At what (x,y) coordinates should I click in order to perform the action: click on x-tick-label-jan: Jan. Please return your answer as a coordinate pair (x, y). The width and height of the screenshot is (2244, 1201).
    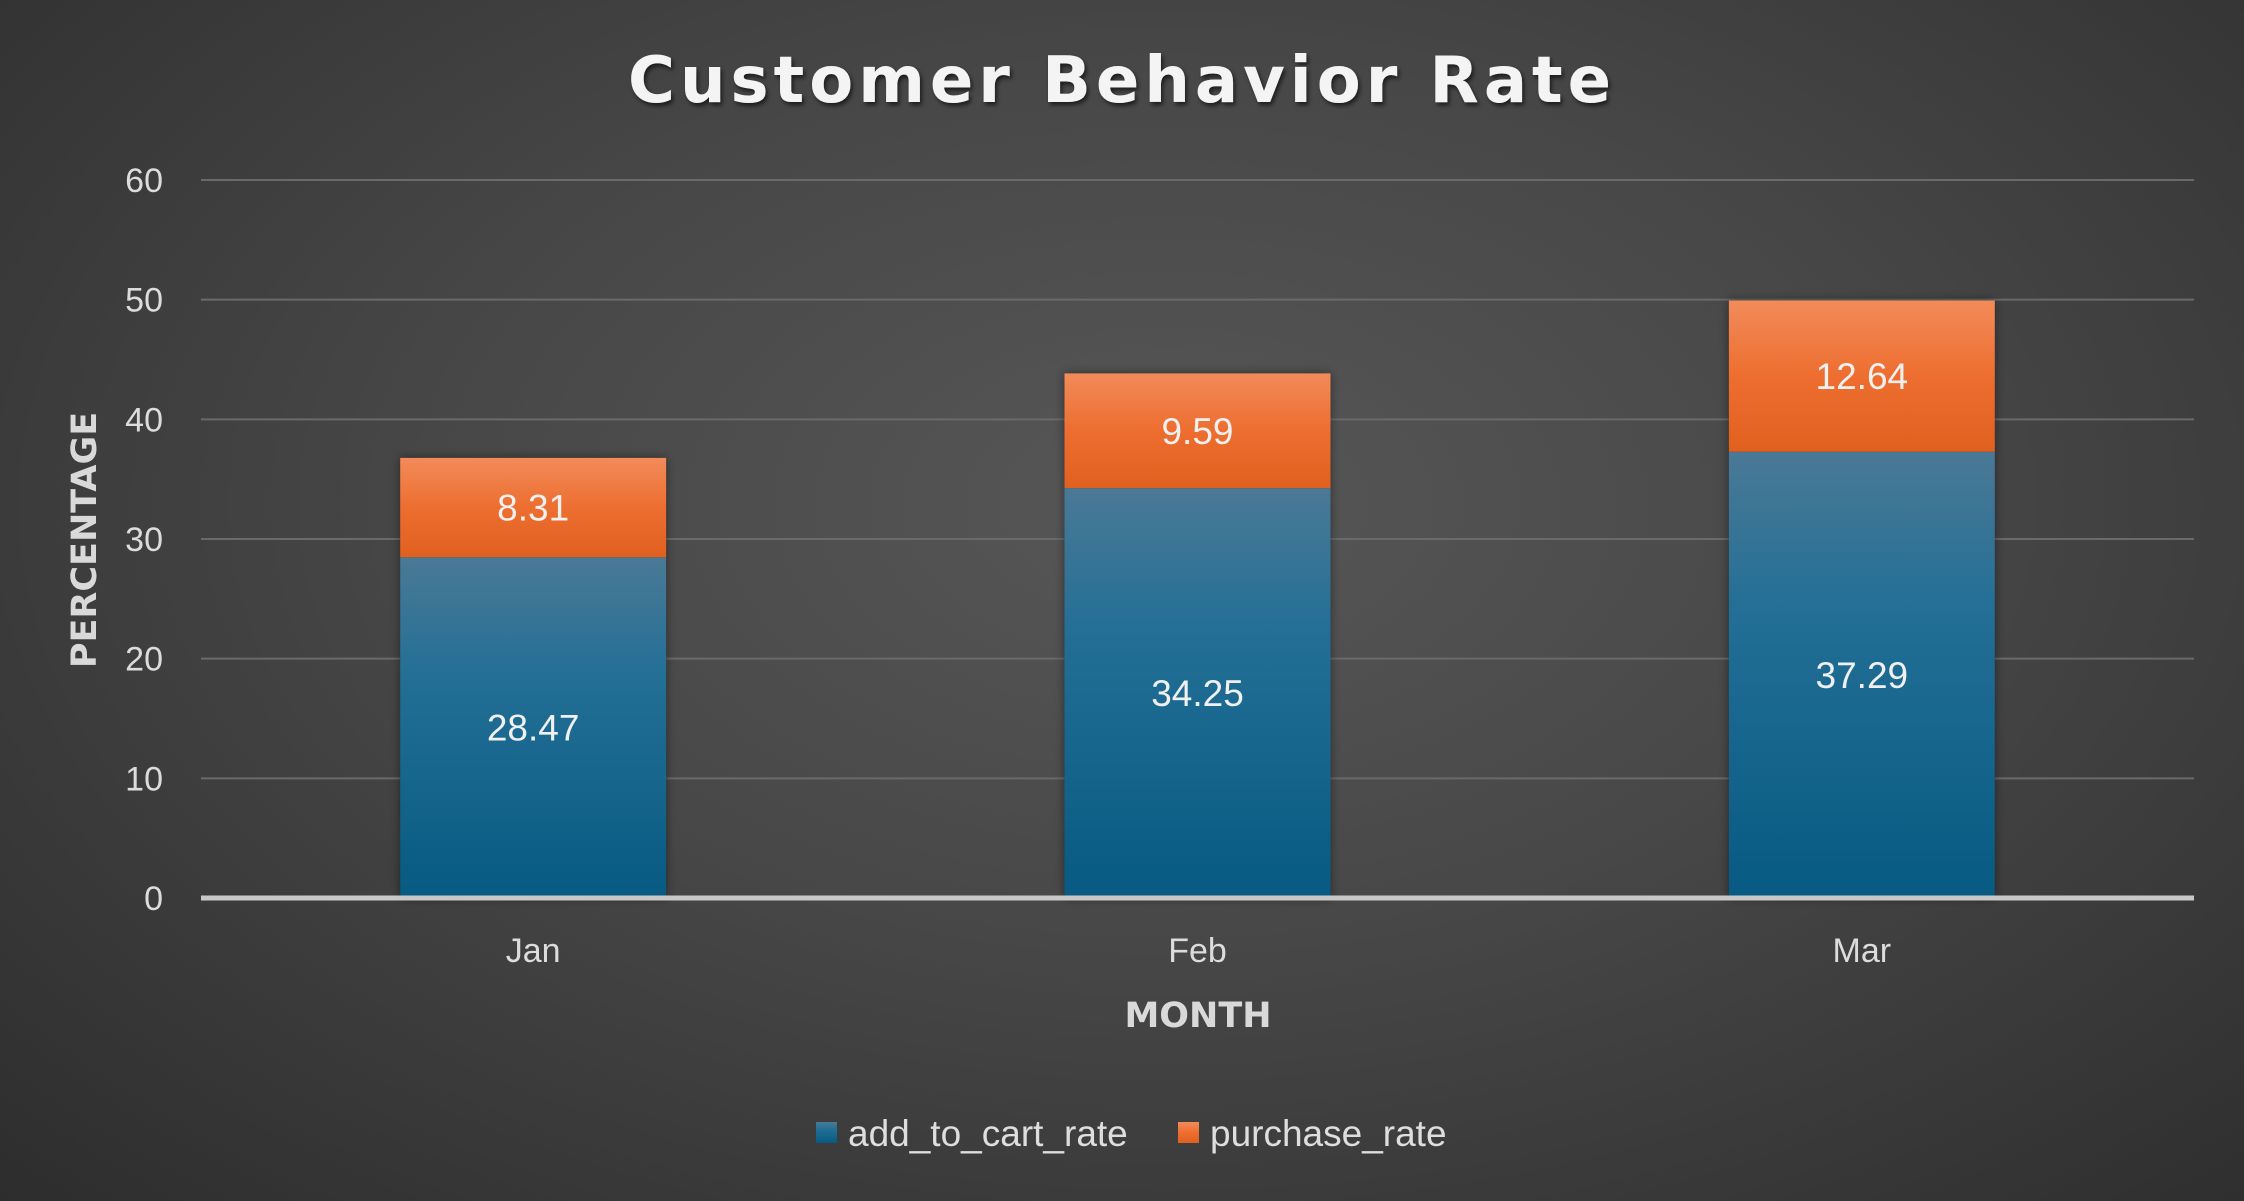
    Looking at the image, I should click on (533, 951).